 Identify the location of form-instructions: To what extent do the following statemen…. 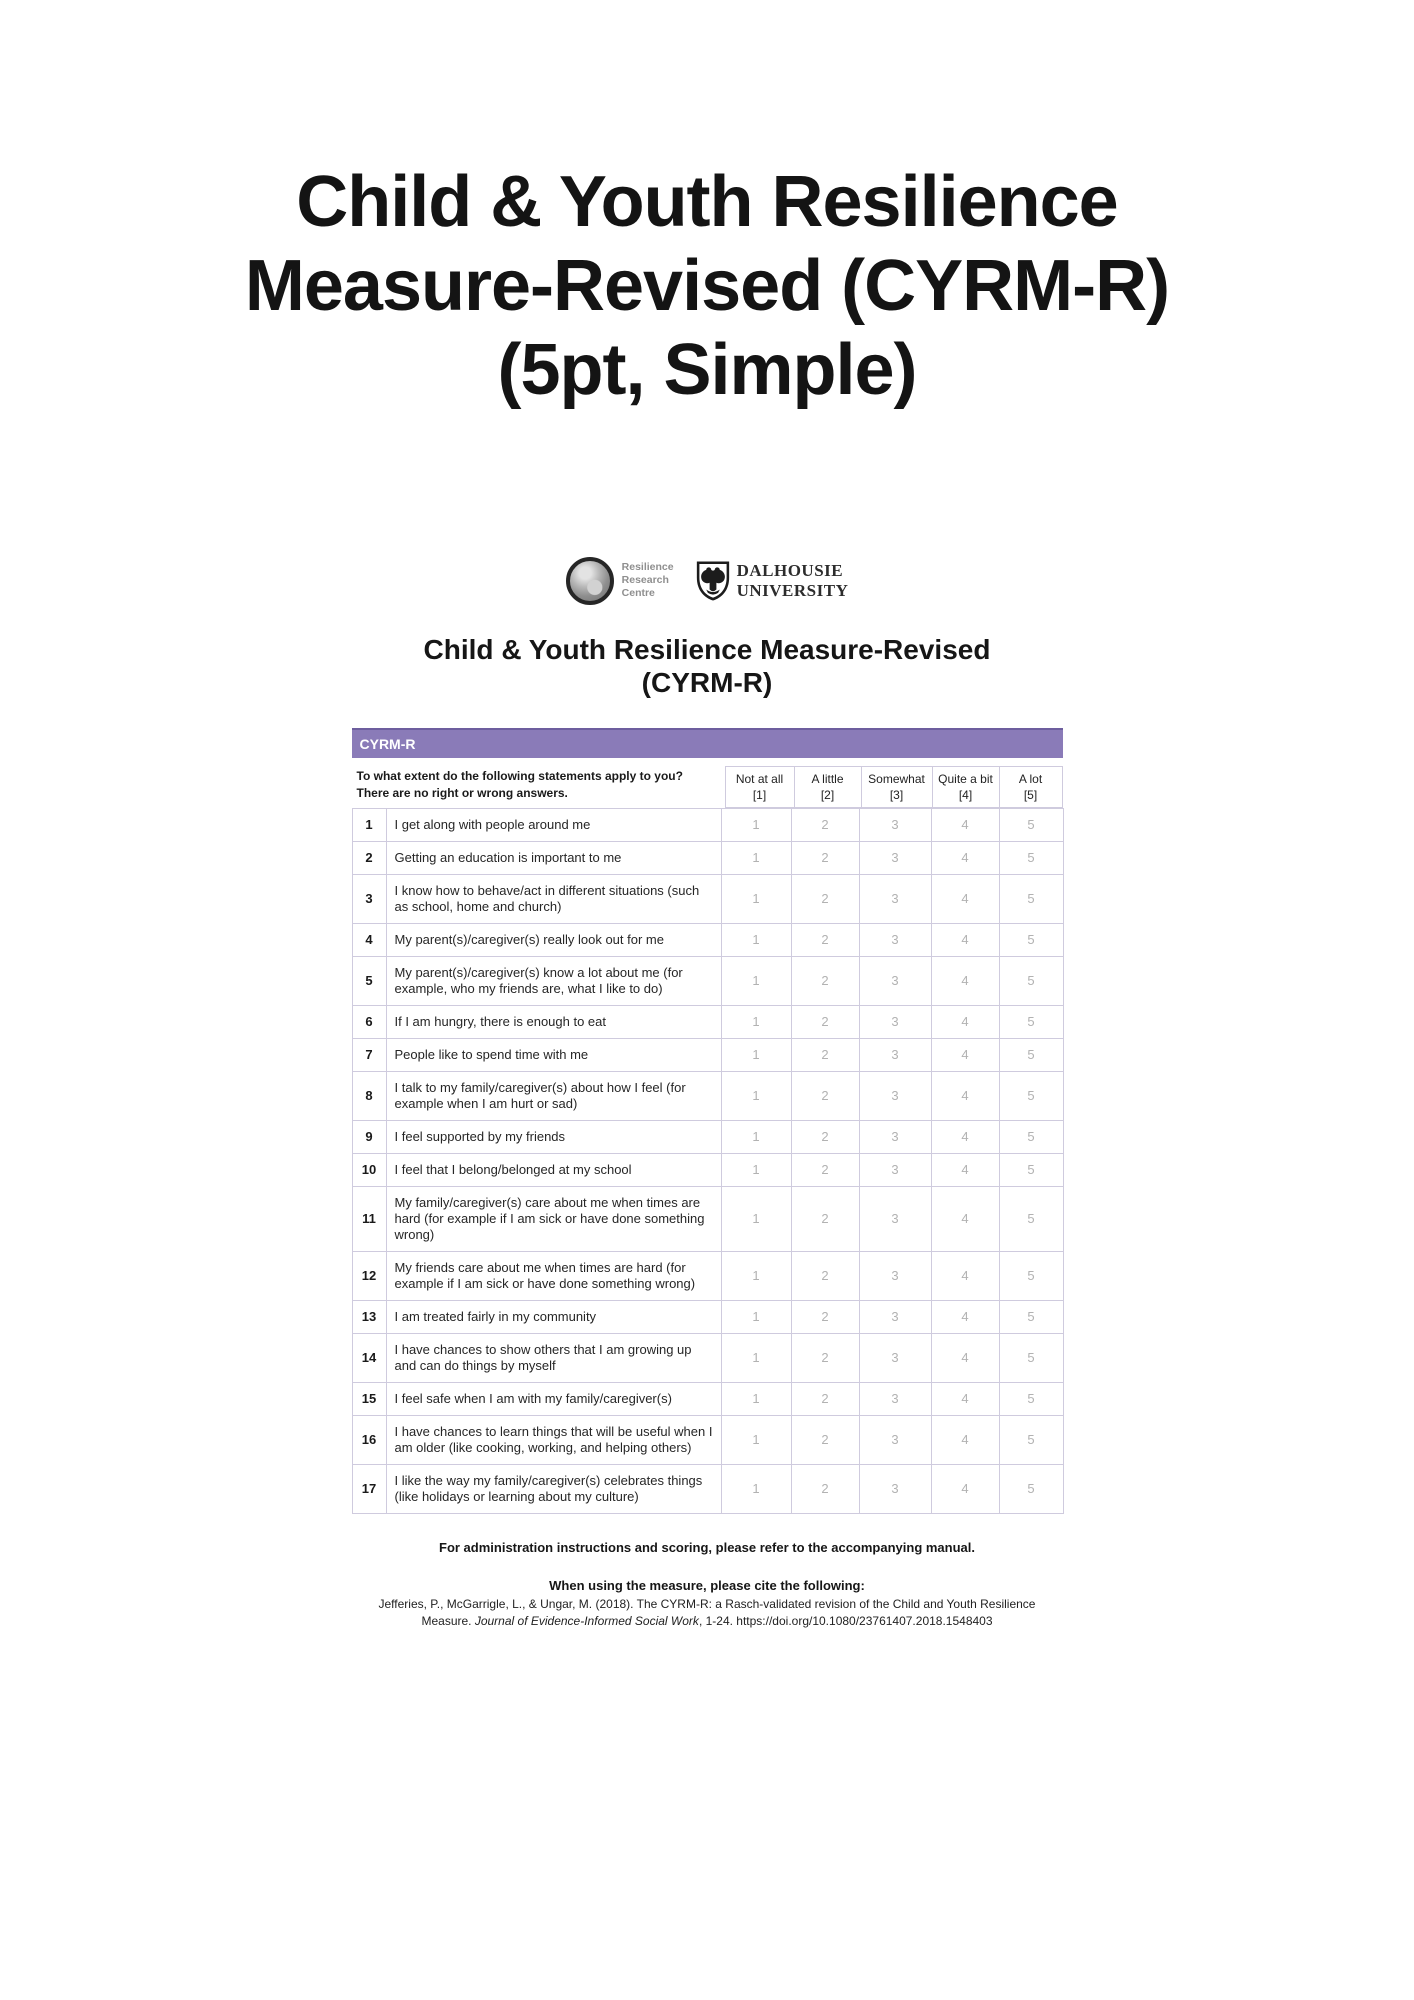
(538, 787).